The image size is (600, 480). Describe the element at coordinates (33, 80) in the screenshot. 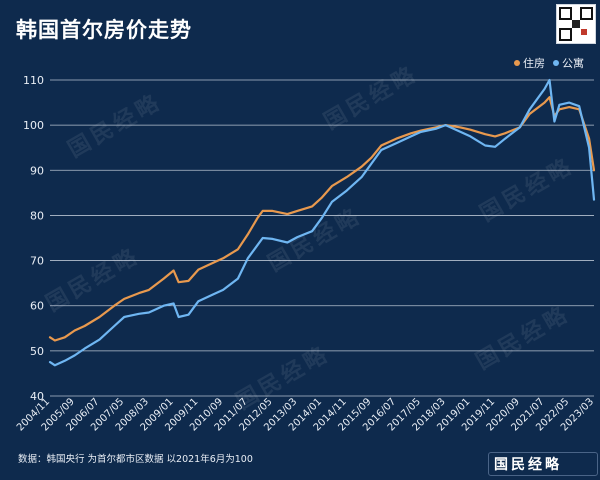

I see `y-tick-label: 110` at that location.